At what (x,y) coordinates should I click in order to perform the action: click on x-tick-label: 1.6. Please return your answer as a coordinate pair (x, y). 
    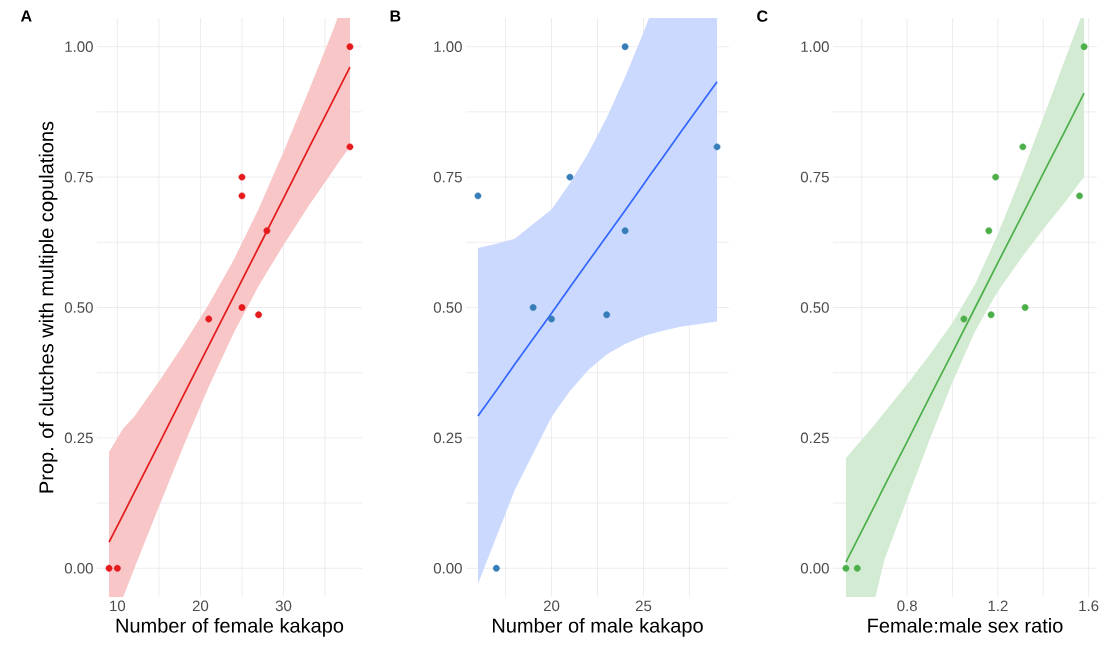
    Looking at the image, I should click on (1089, 606).